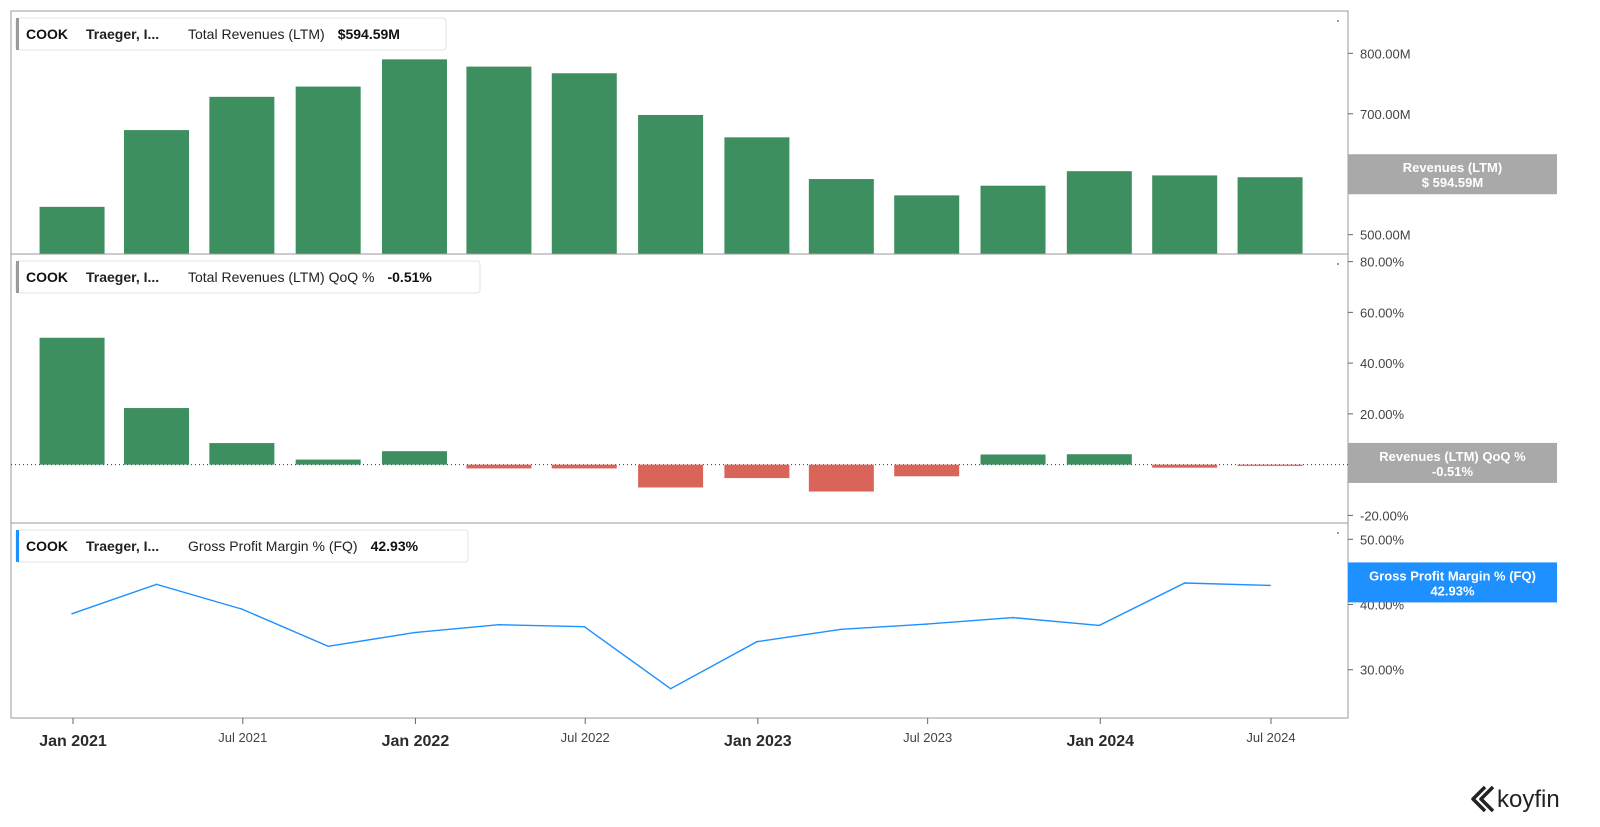  Describe the element at coordinates (1453, 471) in the screenshot. I see `value-tag-value: -0.51%` at that location.